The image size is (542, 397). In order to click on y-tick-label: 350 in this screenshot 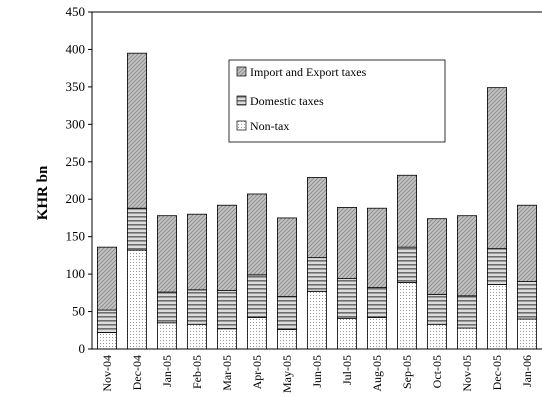, I will do `click(76, 86)`.